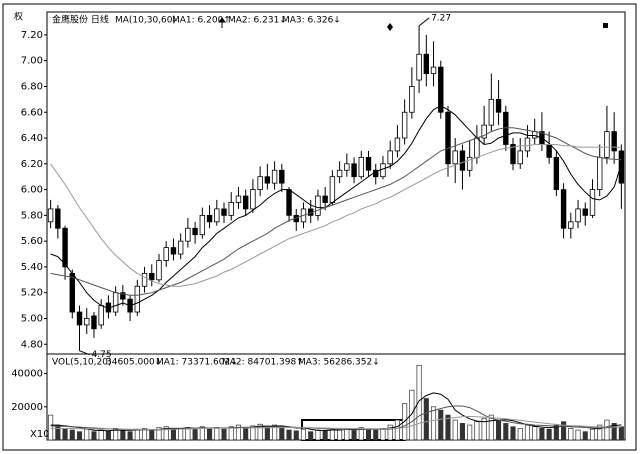 The height and width of the screenshot is (454, 640). What do you see at coordinates (32, 241) in the screenshot?
I see `y-tick-label: 5.60` at bounding box center [32, 241].